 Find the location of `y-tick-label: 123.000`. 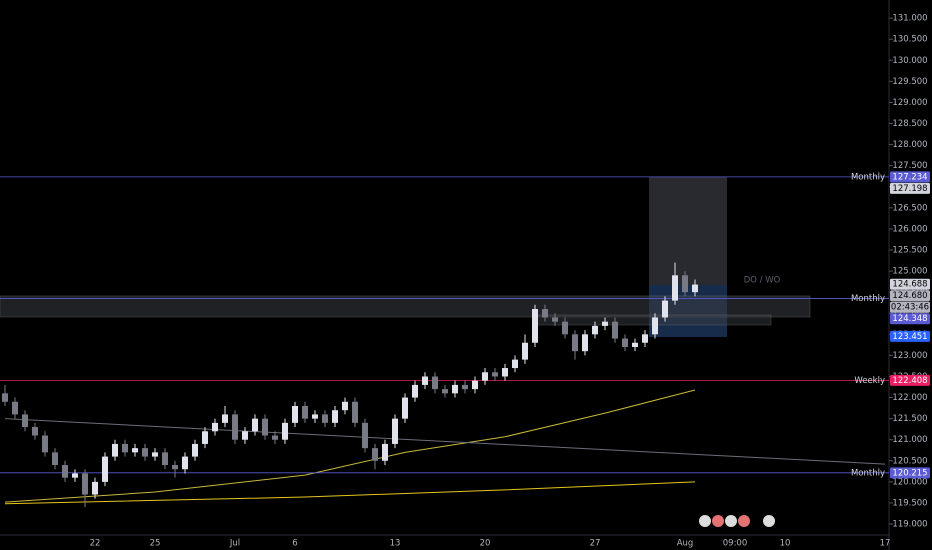

y-tick-label: 123.000 is located at coordinates (909, 356).